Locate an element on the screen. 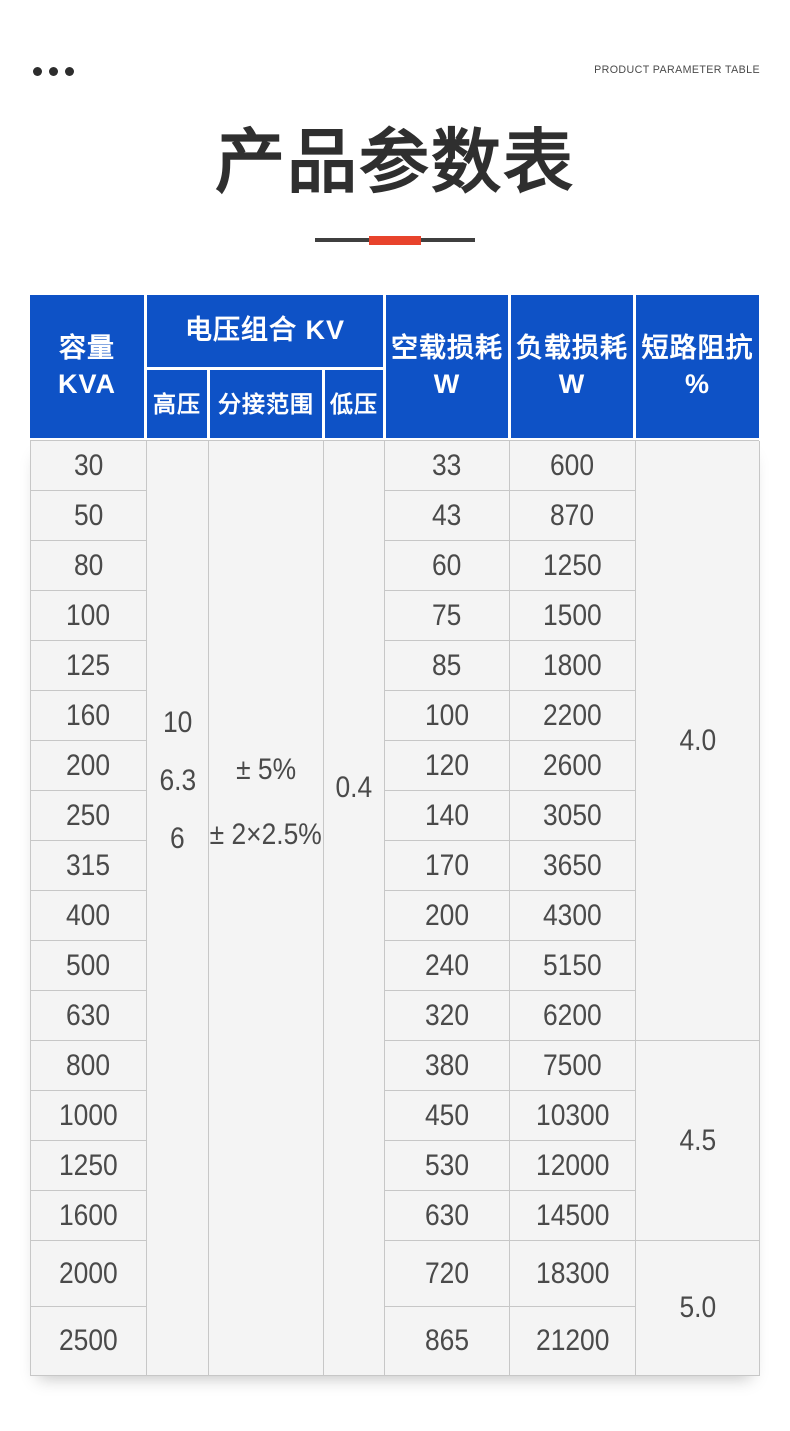 The image size is (790, 1431). cell-kva: 1000 is located at coordinates (89, 1116).